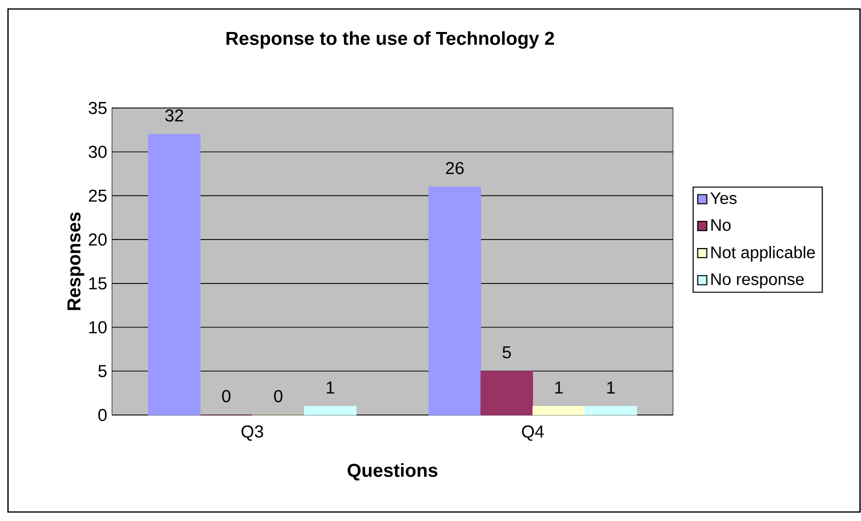 This screenshot has height=521, width=861. Describe the element at coordinates (757, 280) in the screenshot. I see `legend-label: No response` at that location.